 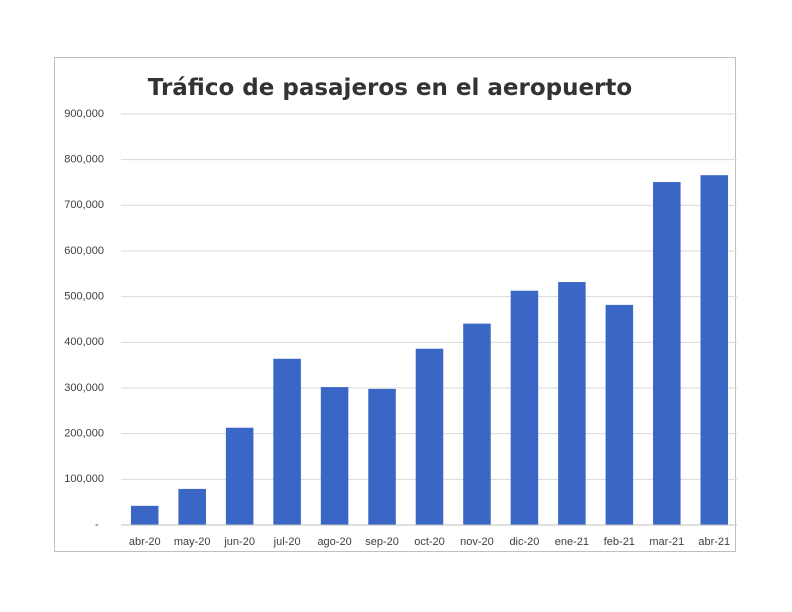 I want to click on y-tick-label: 900,000, so click(x=84, y=114).